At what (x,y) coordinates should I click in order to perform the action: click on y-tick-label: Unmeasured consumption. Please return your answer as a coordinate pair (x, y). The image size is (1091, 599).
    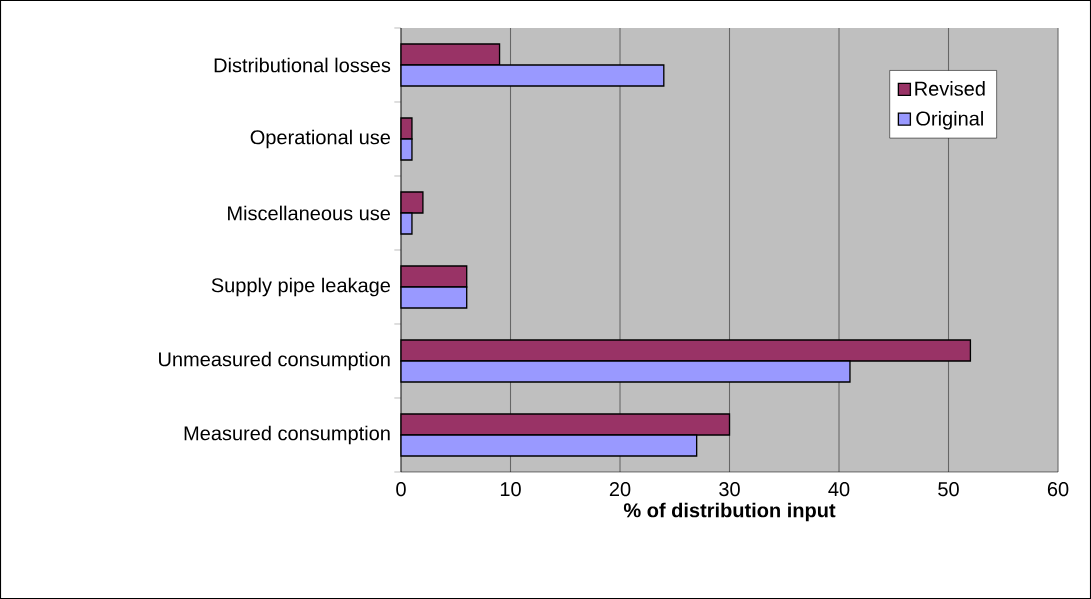
    Looking at the image, I should click on (274, 361).